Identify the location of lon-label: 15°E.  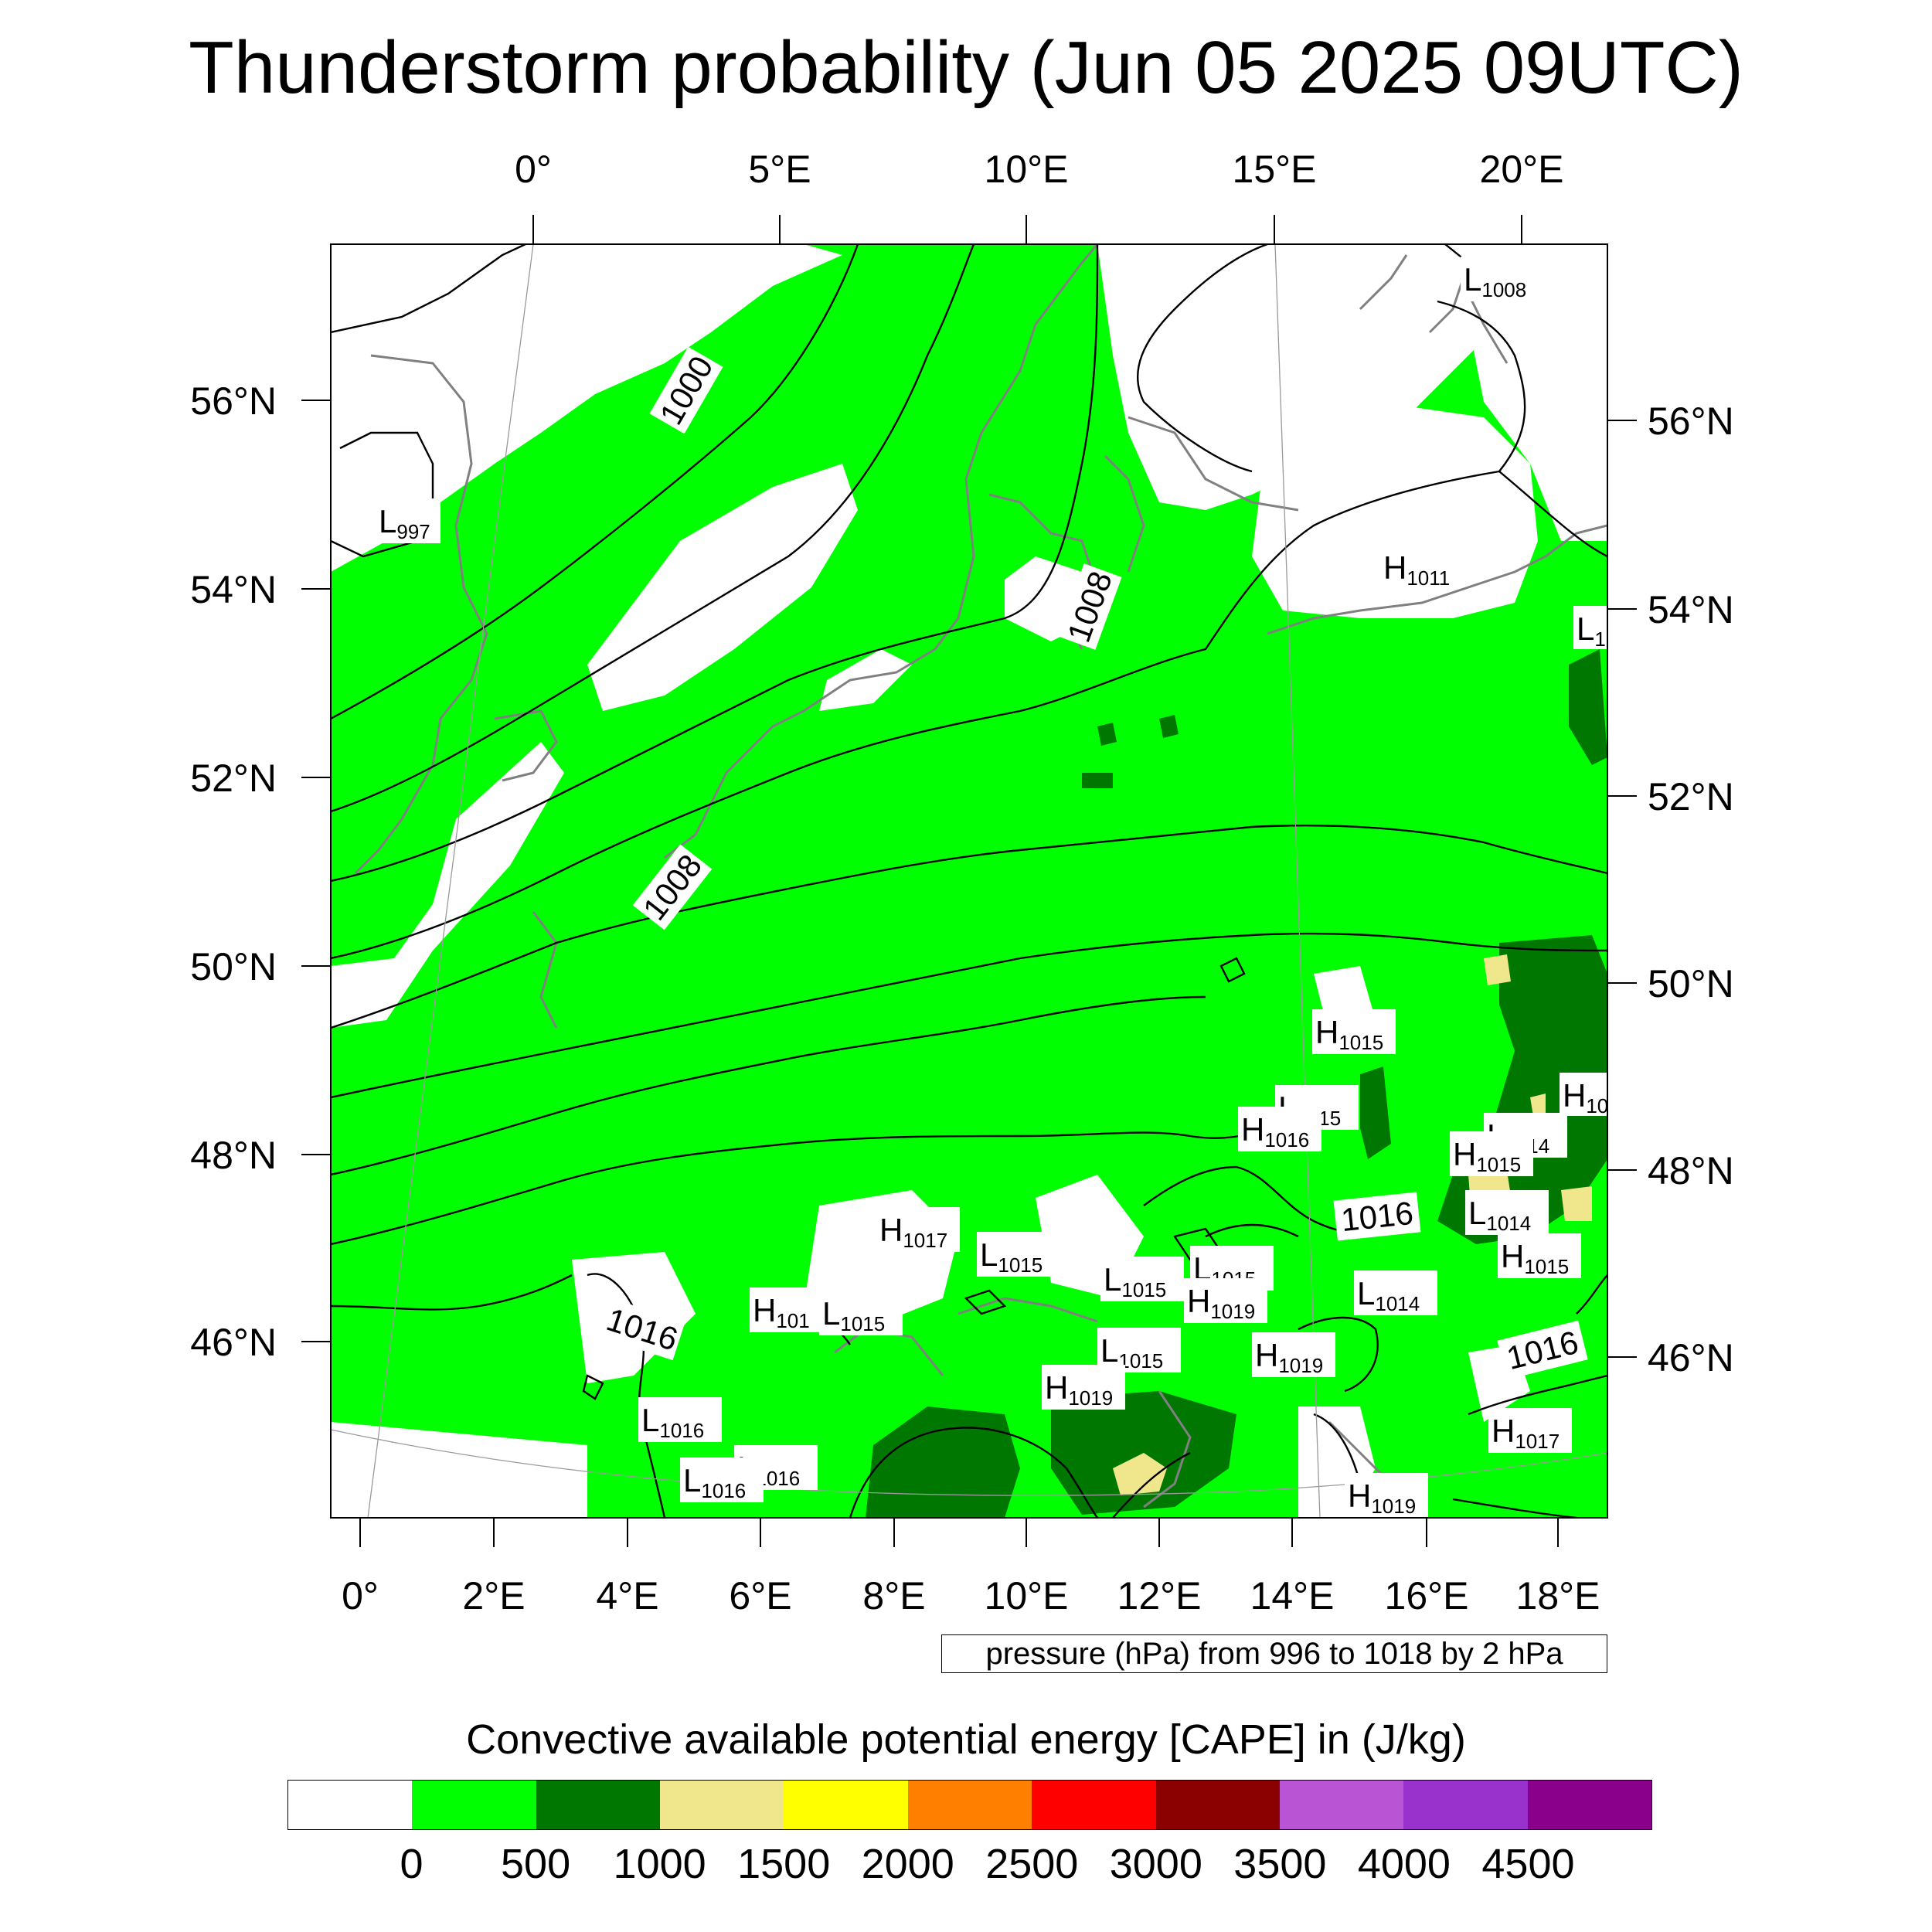
(1275, 169).